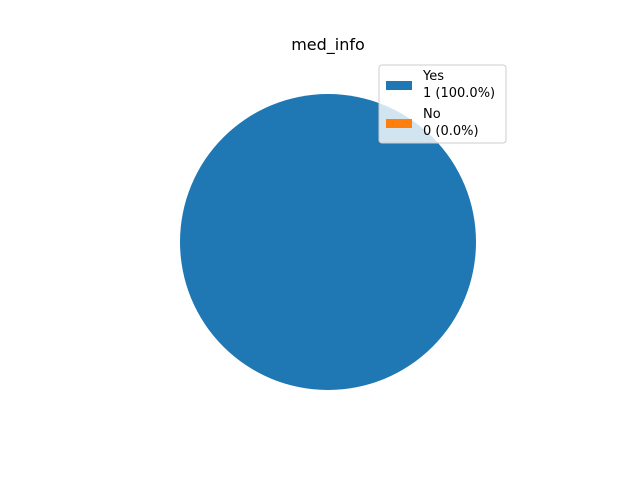 The image size is (640, 480). What do you see at coordinates (451, 131) in the screenshot?
I see `legend-value-no: 0 (0.0%)` at bounding box center [451, 131].